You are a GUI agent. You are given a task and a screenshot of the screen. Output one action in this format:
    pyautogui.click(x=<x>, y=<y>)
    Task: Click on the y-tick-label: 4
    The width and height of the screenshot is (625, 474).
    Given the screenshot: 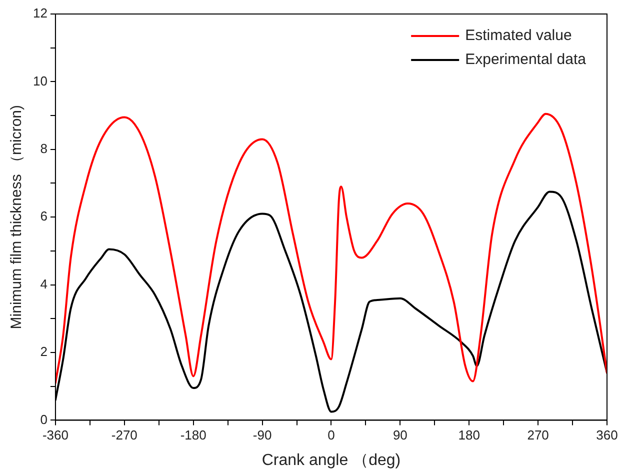 What is the action you would take?
    pyautogui.click(x=44, y=284)
    